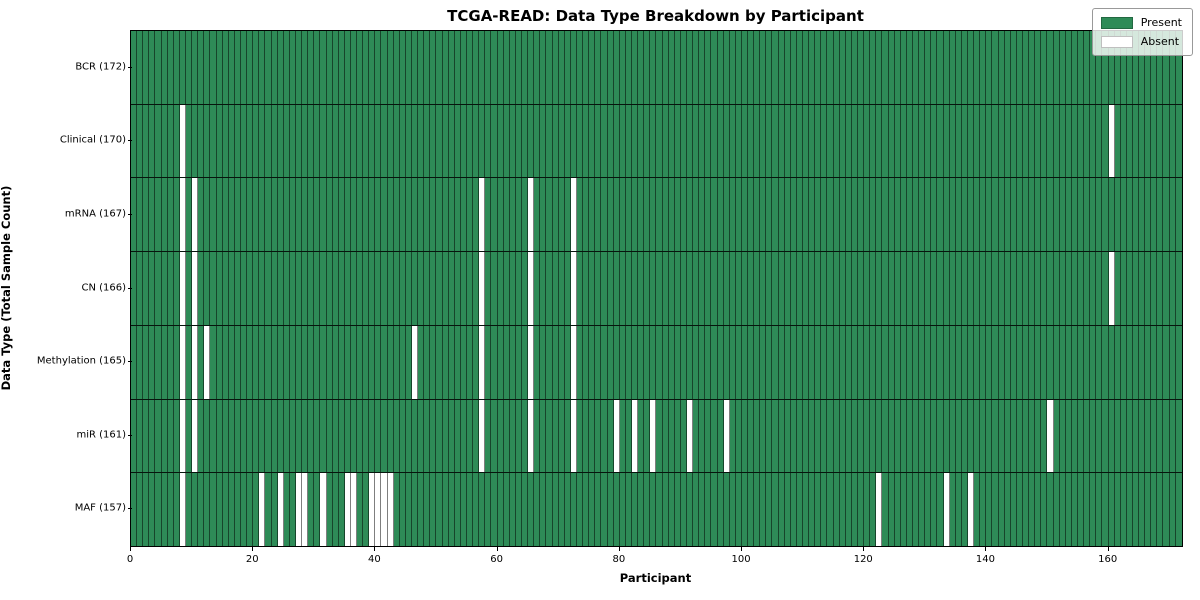 Image resolution: width=1200 pixels, height=600 pixels. What do you see at coordinates (656, 141) in the screenshot?
I see `heatmap-row-clinical` at bounding box center [656, 141].